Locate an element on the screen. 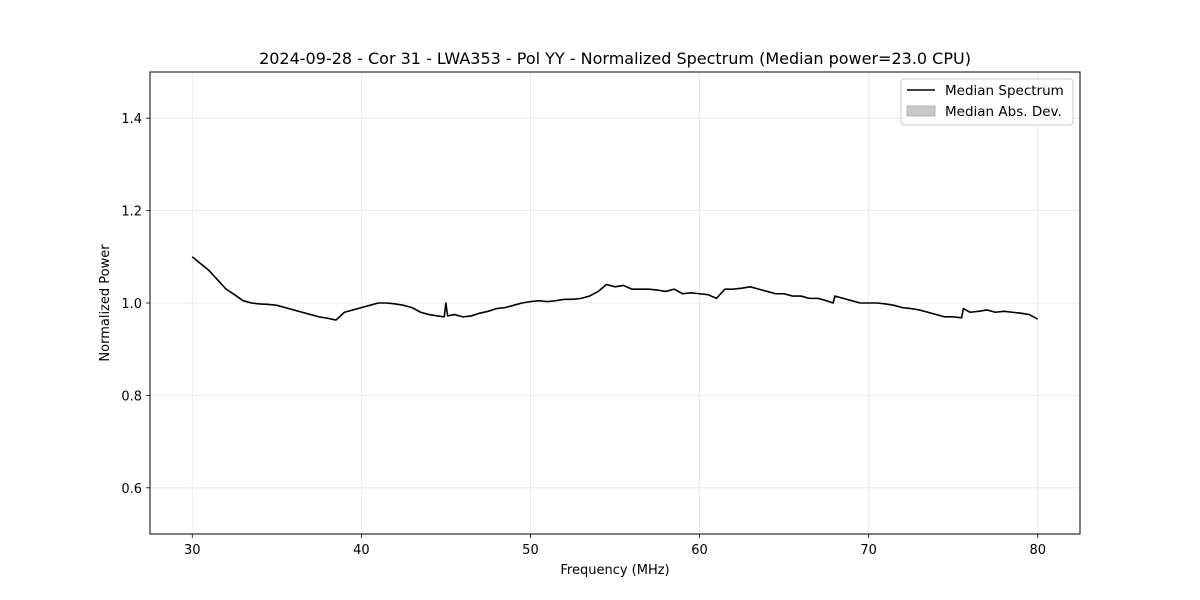  y-tick-label: 1.2 is located at coordinates (131, 212).